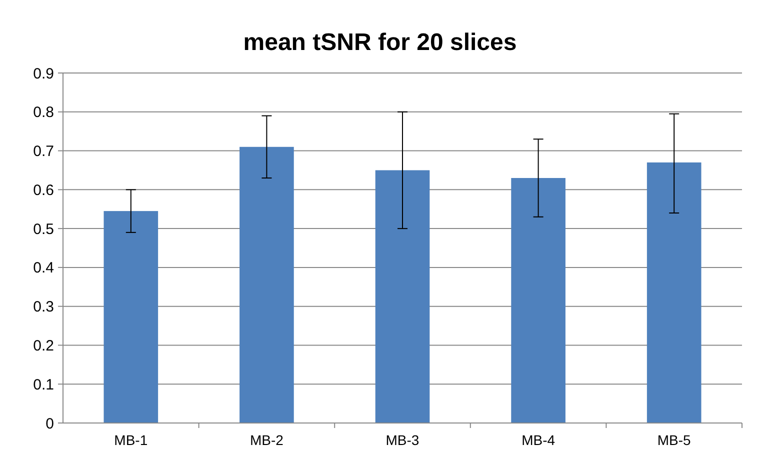 The height and width of the screenshot is (471, 760). I want to click on y-tick-label: 0.8, so click(43, 113).